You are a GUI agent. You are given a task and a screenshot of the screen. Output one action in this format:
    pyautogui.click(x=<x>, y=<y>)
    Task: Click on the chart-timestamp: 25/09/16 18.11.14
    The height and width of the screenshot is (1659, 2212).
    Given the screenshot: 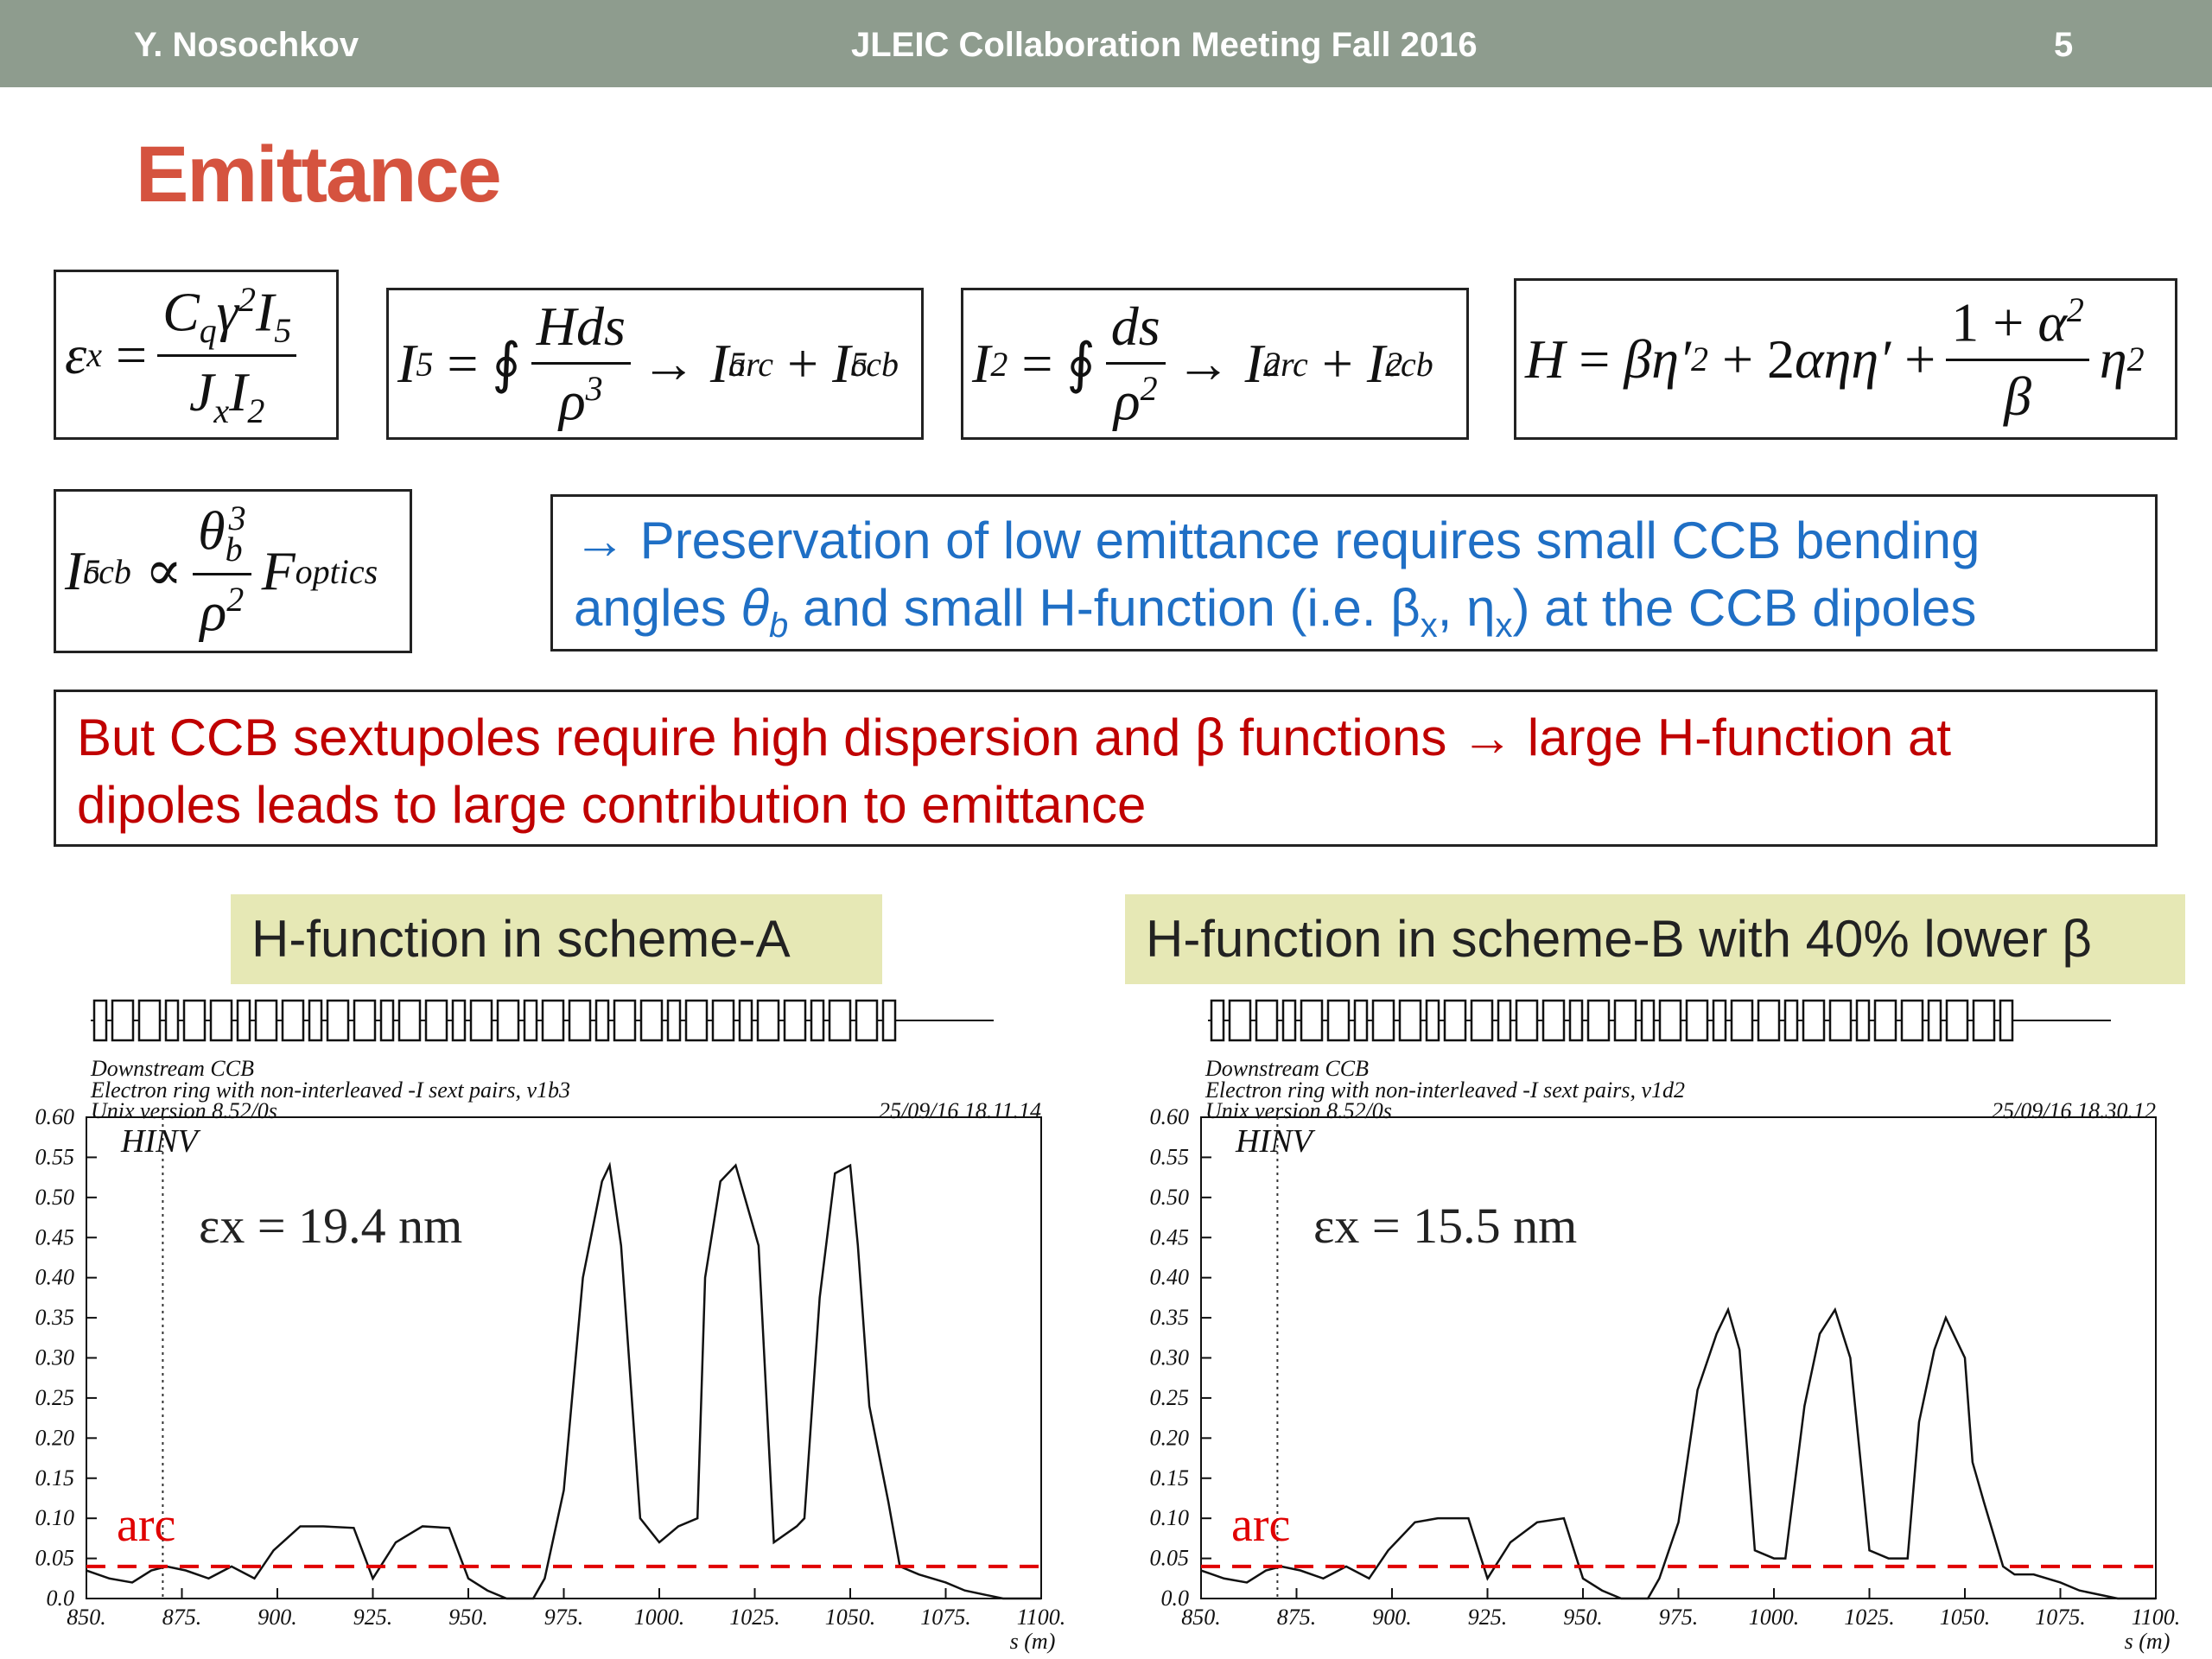 What is the action you would take?
    pyautogui.click(x=960, y=1110)
    